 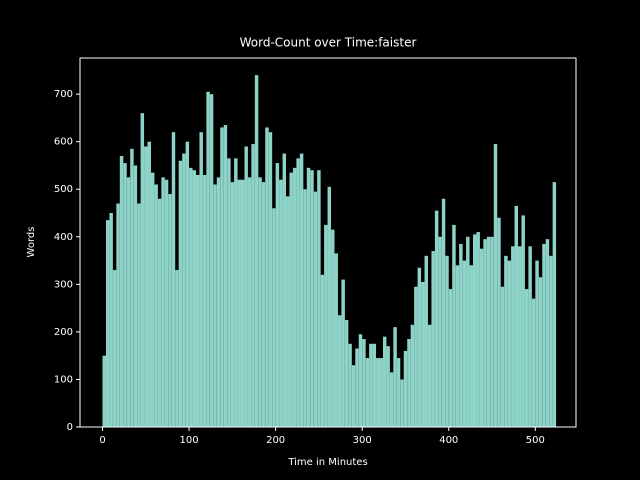 What do you see at coordinates (102, 440) in the screenshot?
I see `x-tick-label: 0` at bounding box center [102, 440].